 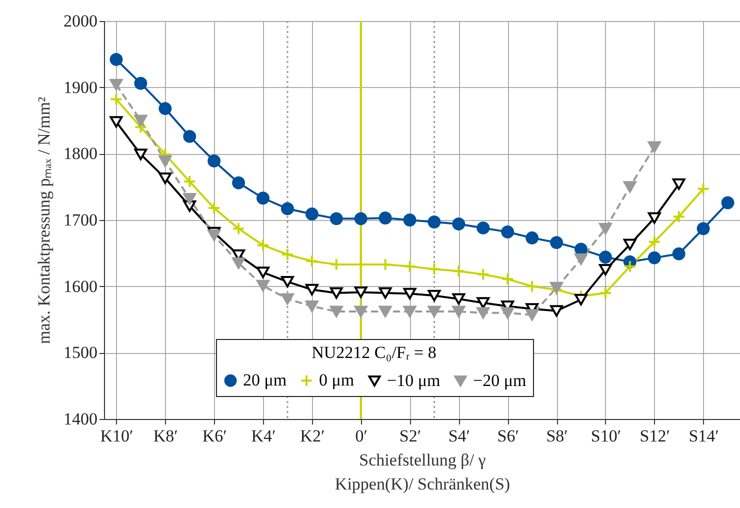 What do you see at coordinates (410, 436) in the screenshot?
I see `x-tick-label: S2′` at bounding box center [410, 436].